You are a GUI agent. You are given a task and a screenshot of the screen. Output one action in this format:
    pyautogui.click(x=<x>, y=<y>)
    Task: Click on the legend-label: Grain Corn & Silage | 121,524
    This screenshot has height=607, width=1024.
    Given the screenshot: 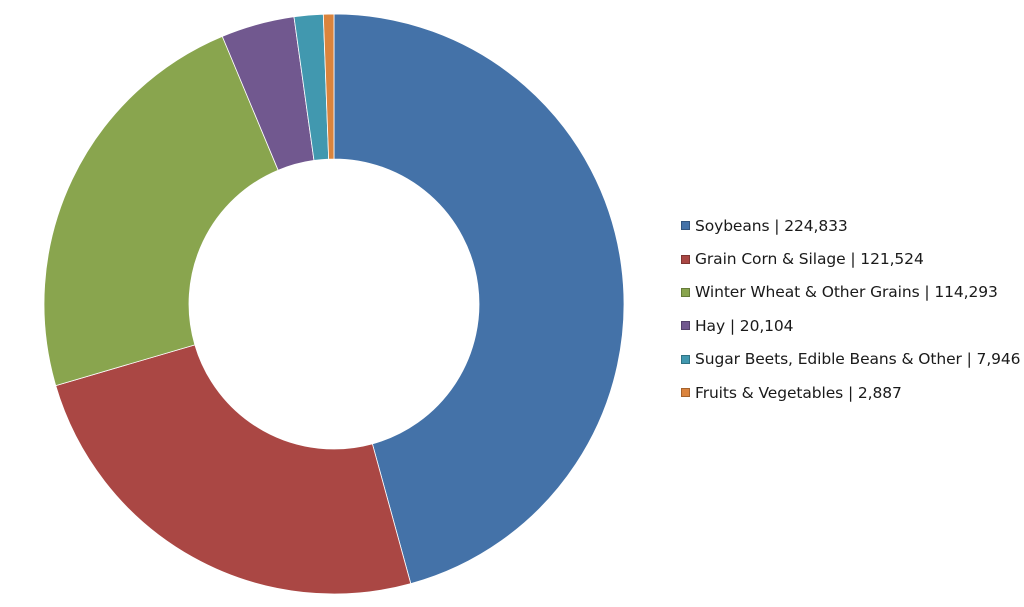 What is the action you would take?
    pyautogui.click(x=809, y=259)
    